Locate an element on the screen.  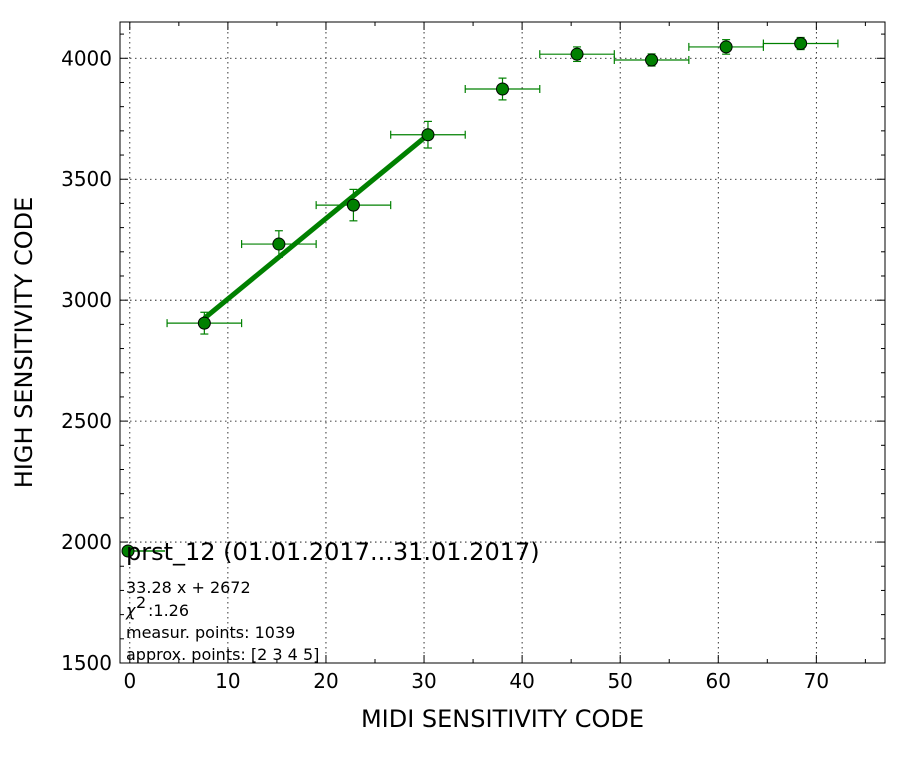
approx-points: approx. points: [2 3 4 5] is located at coordinates (222, 654).